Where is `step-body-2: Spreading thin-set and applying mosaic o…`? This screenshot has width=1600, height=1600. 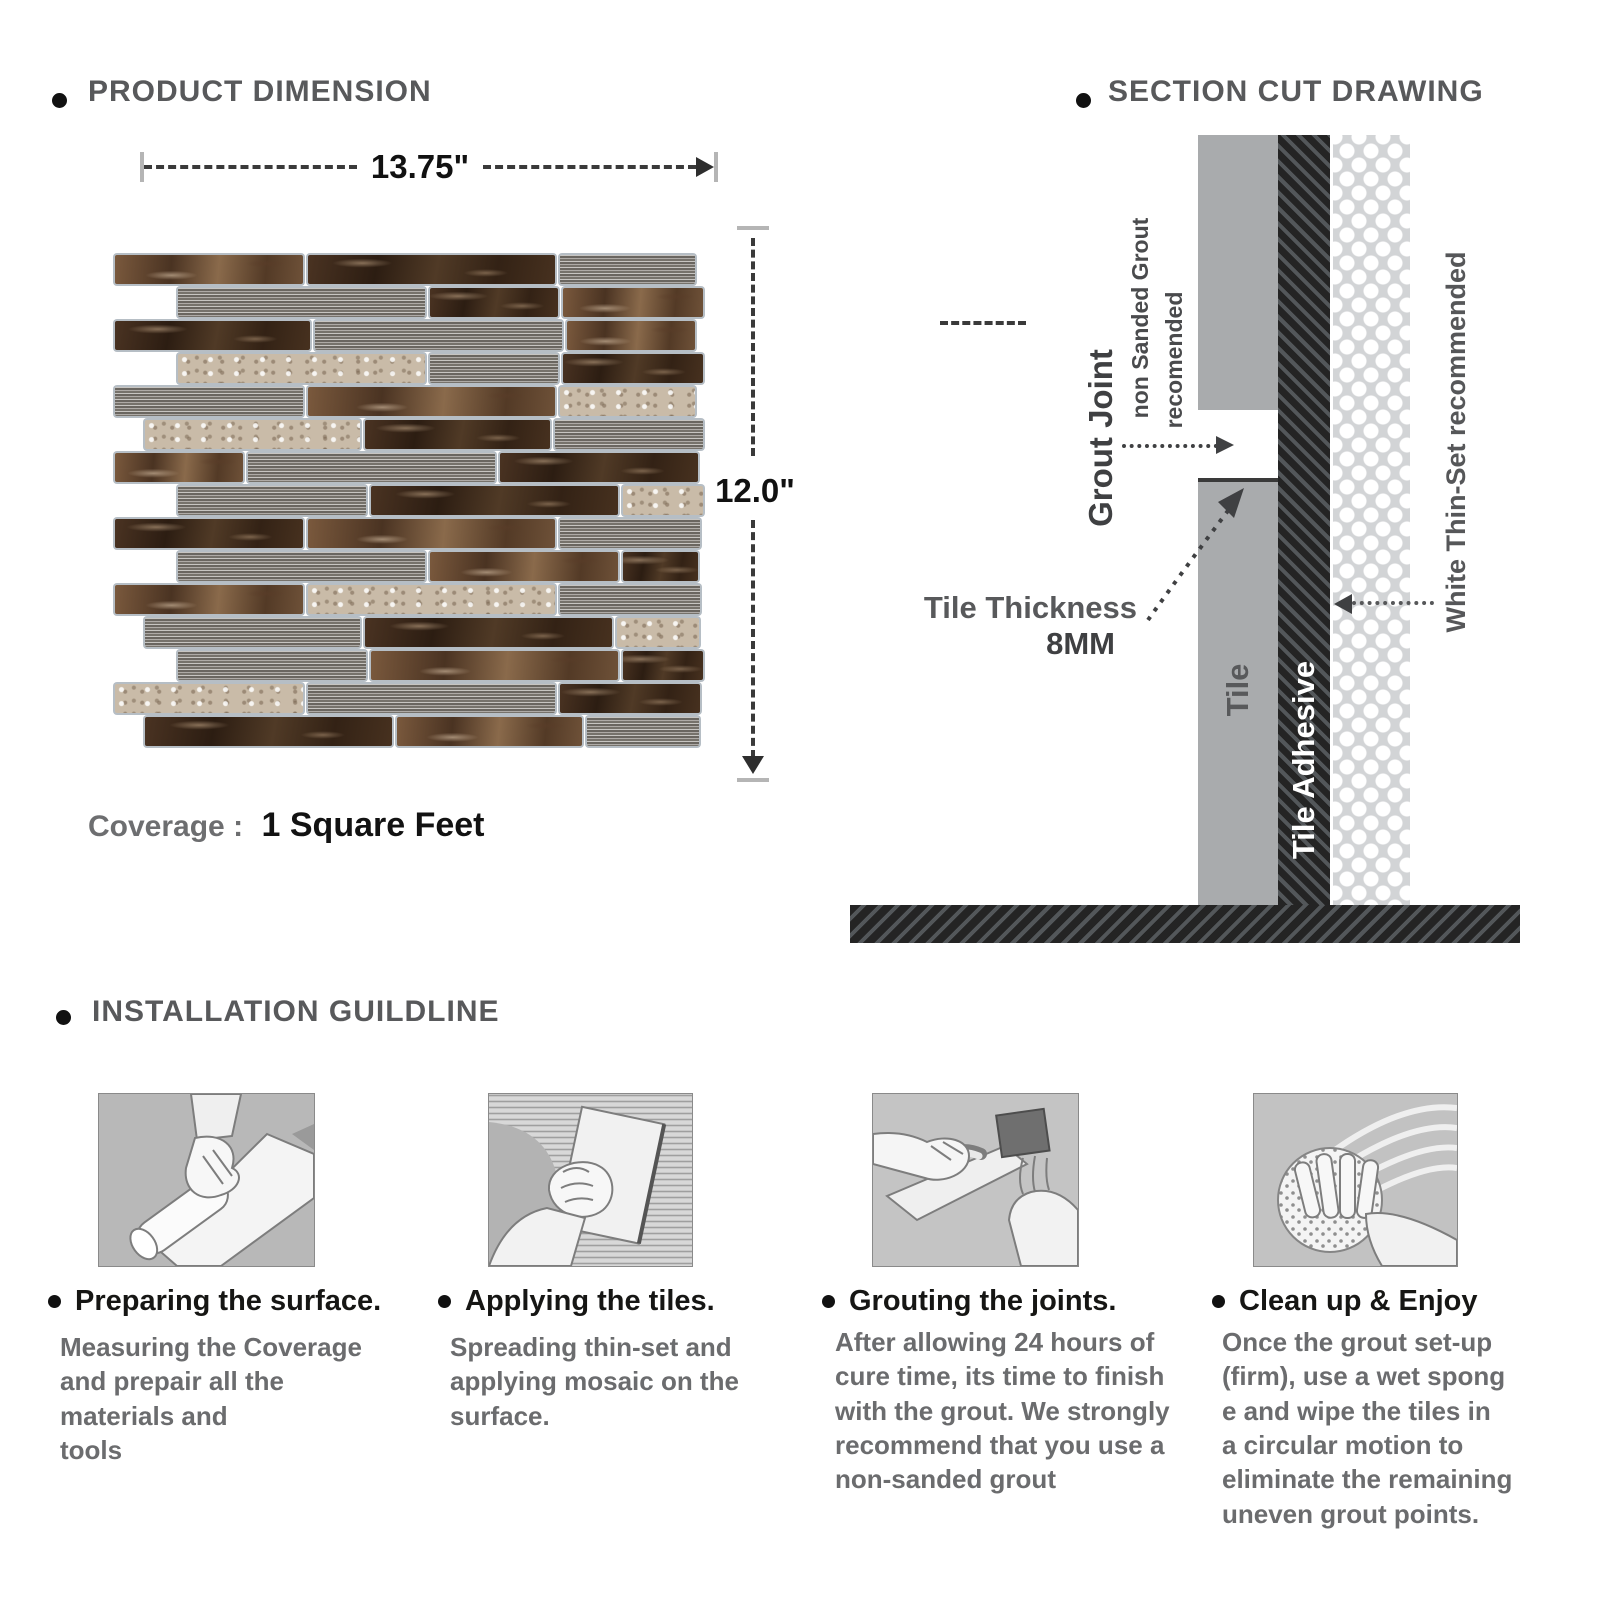 step-body-2: Spreading thin-set and applying mosaic o… is located at coordinates (594, 1381).